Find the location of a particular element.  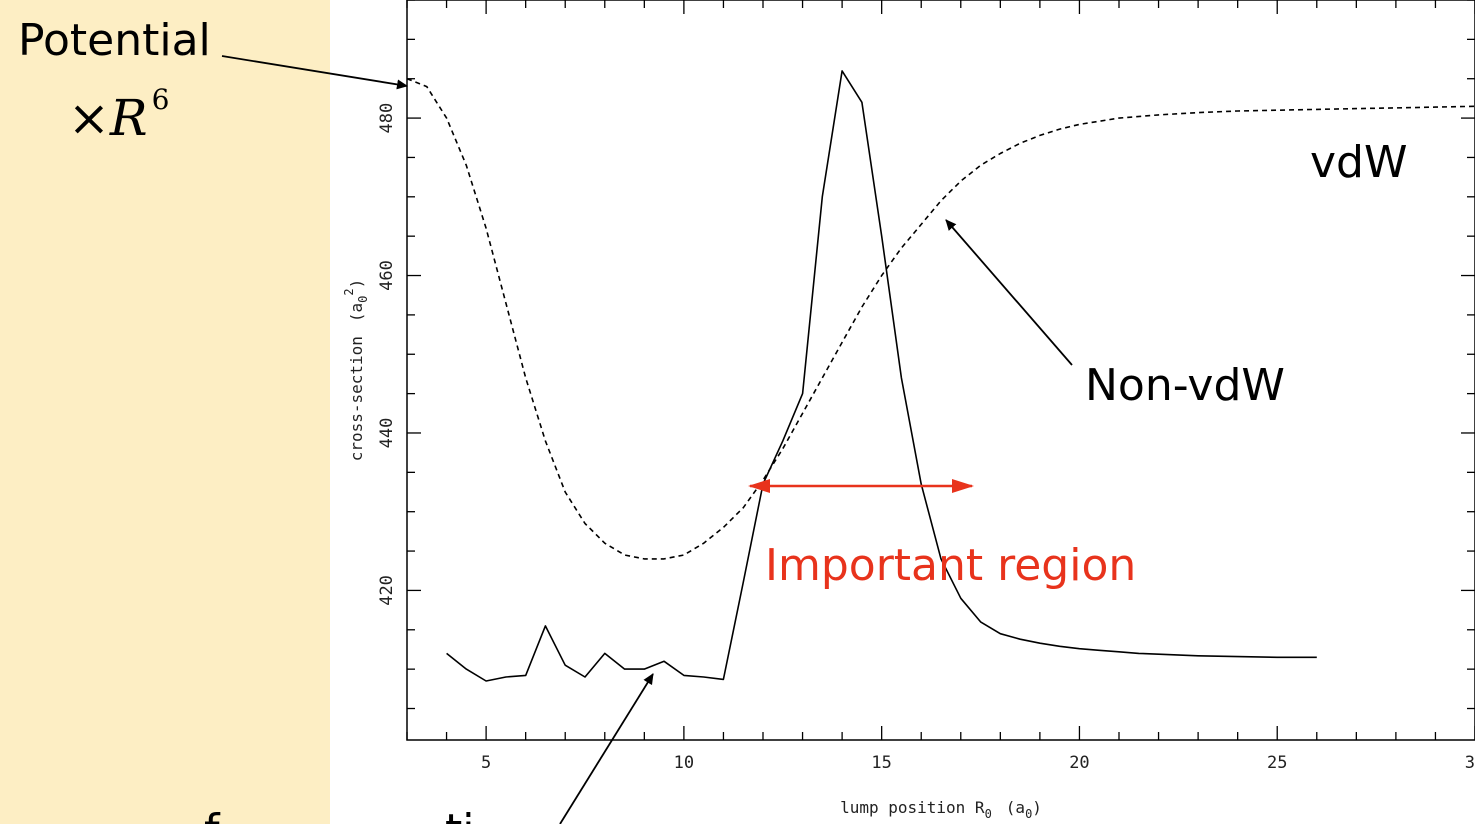

y-tick-label: 460 is located at coordinates (387, 275).